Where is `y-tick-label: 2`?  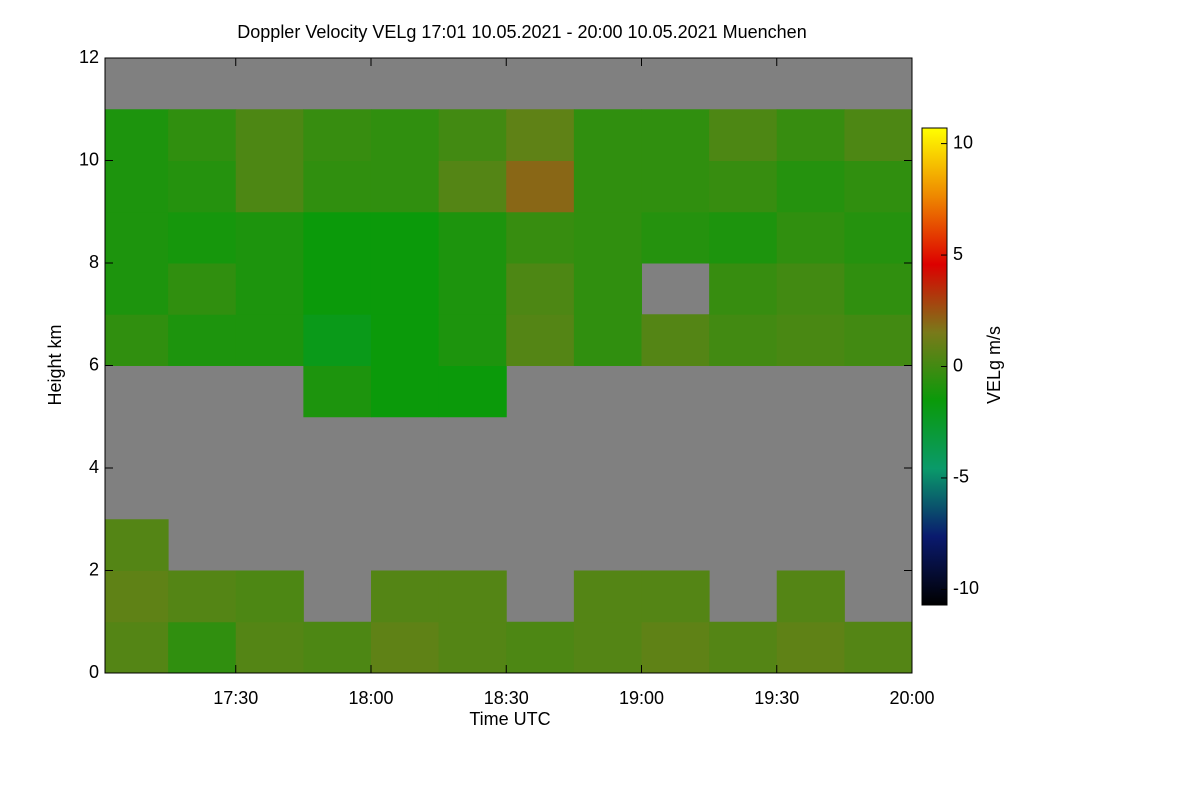
y-tick-label: 2 is located at coordinates (94, 569).